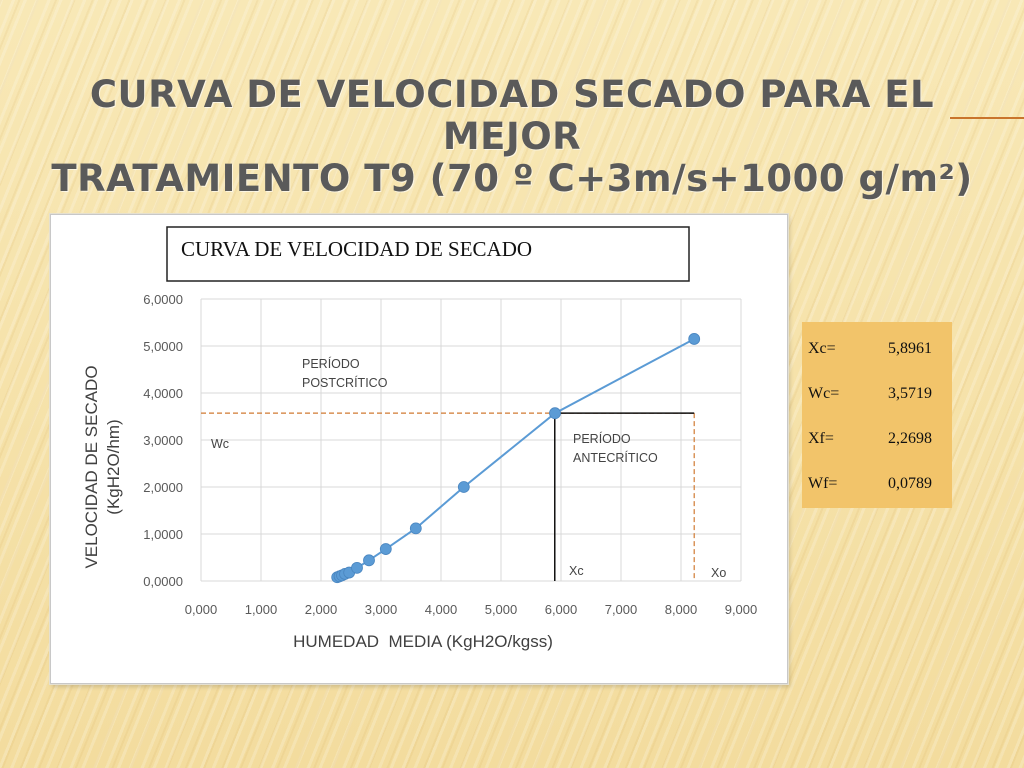 Image resolution: width=1024 pixels, height=768 pixels. I want to click on x-tick-label: 8,000, so click(681, 609).